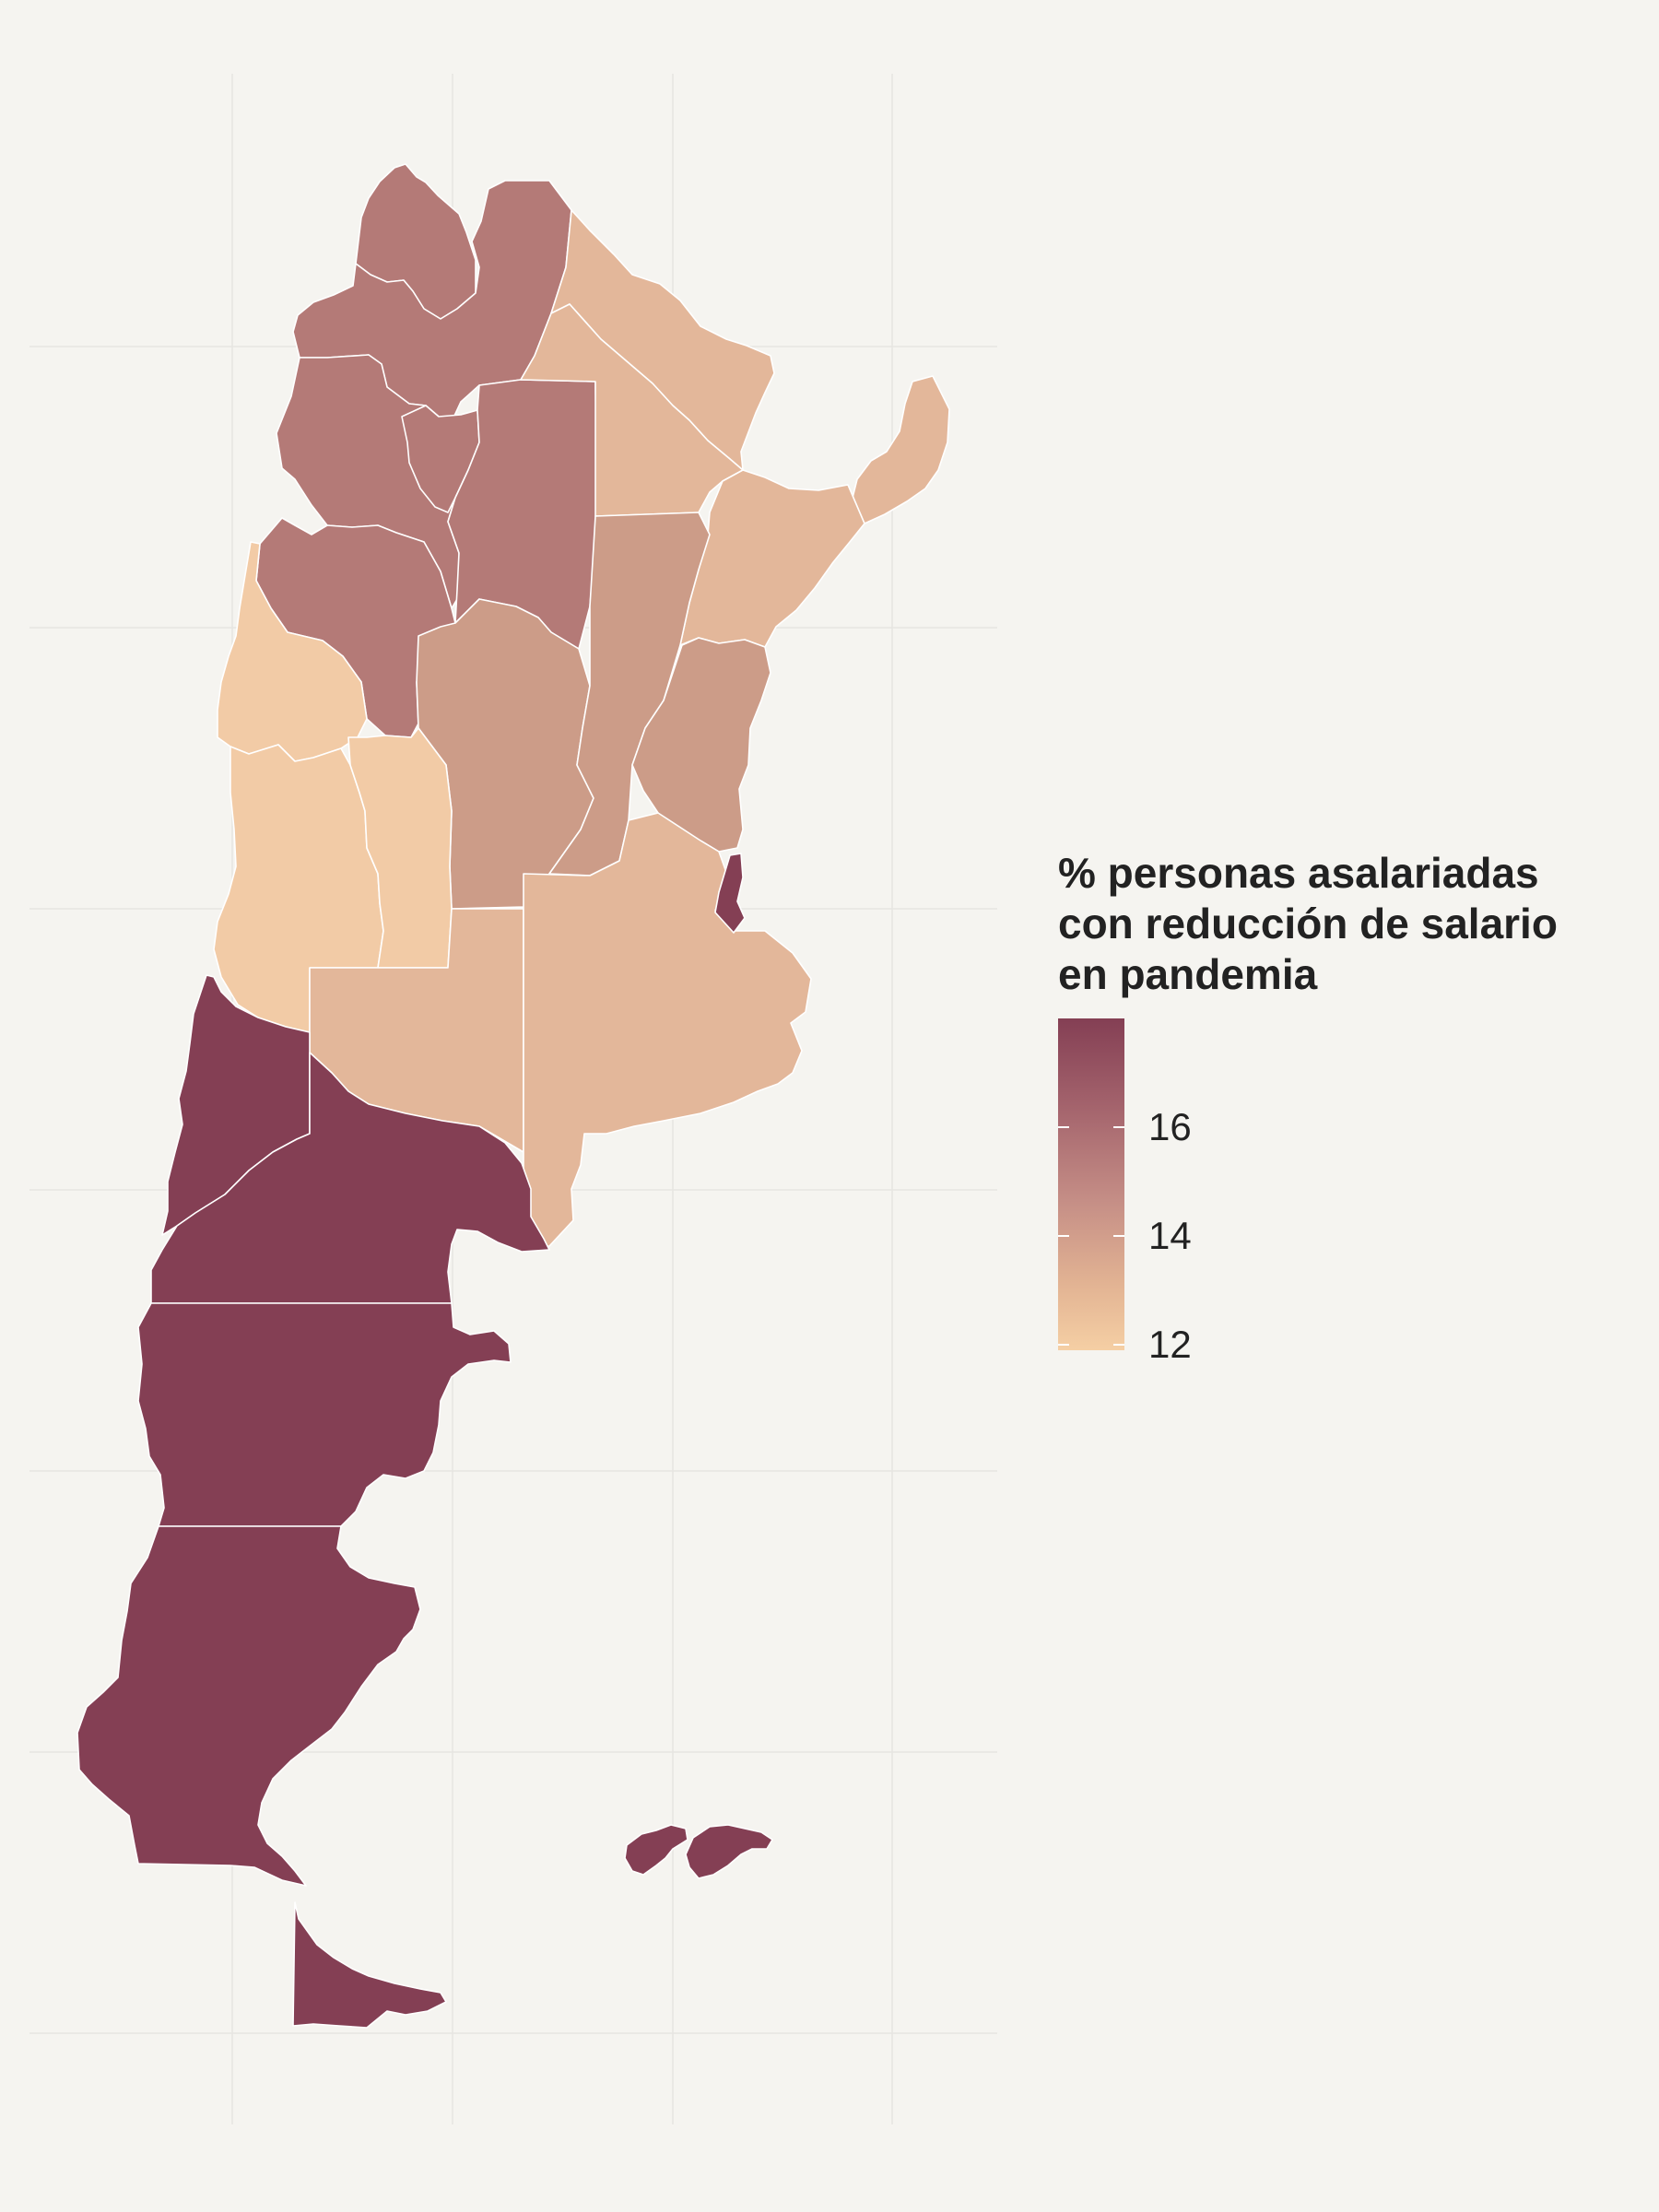  I want to click on region-buenos-aires, so click(667, 1031).